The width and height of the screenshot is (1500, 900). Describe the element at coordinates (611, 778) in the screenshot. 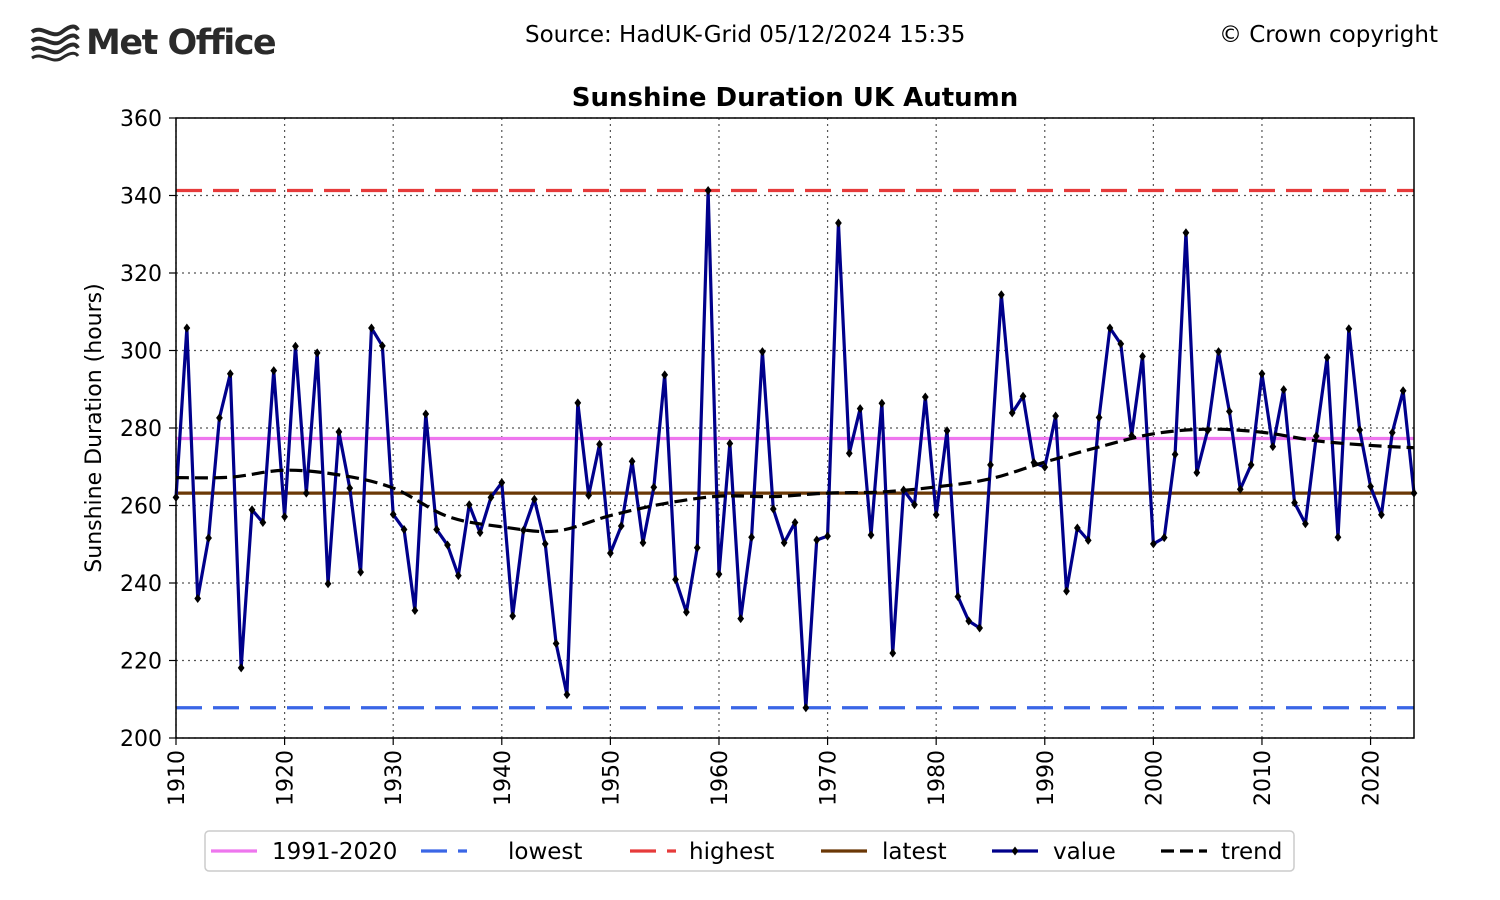

I see `x-tick-label: 1950` at that location.